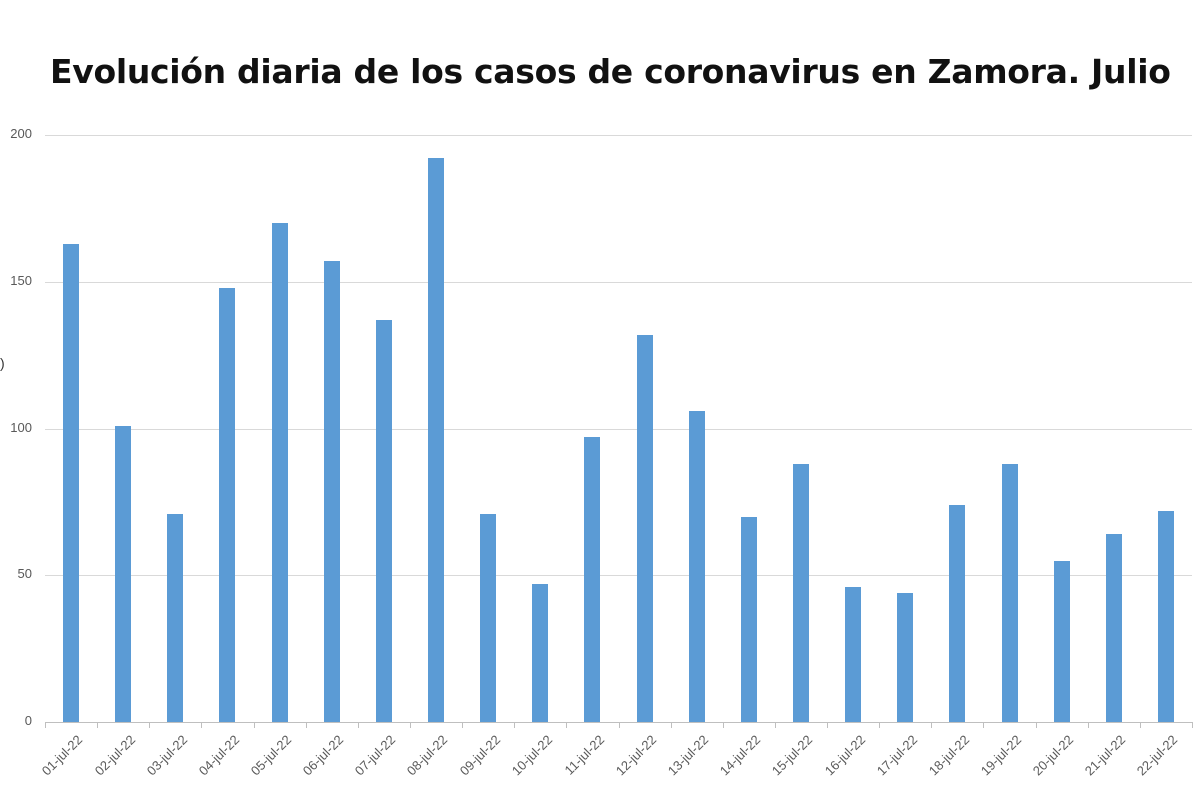 This screenshot has width=1200, height=796. What do you see at coordinates (21, 280) in the screenshot?
I see `y-tick-label: 150` at bounding box center [21, 280].